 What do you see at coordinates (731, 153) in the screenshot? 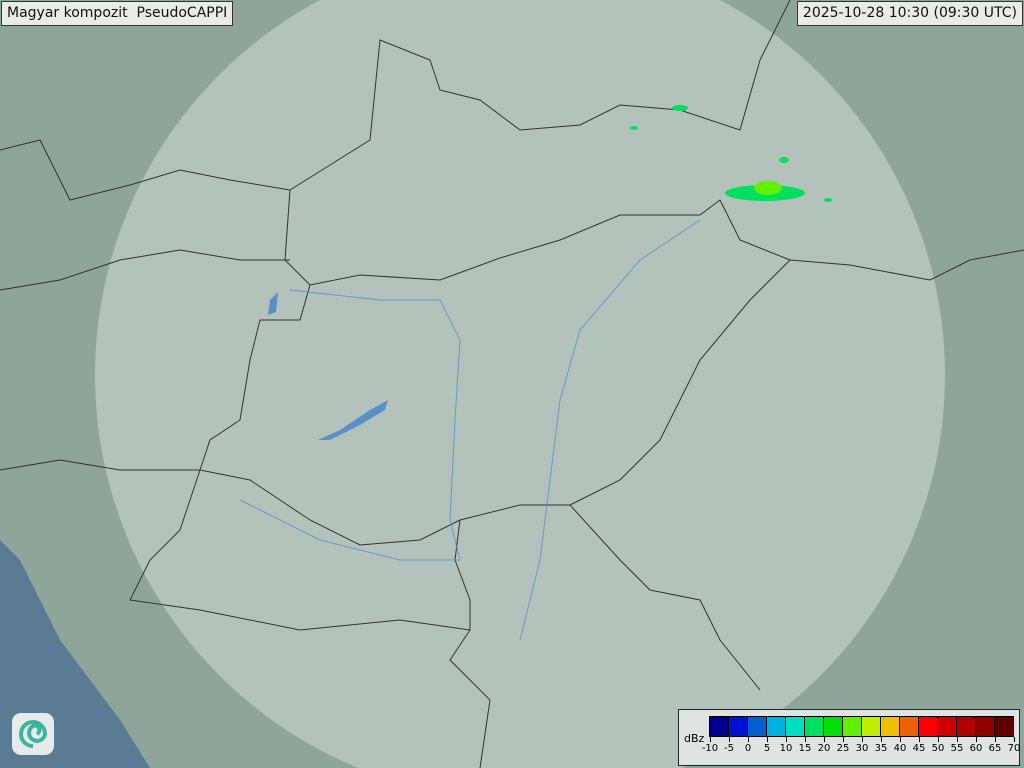
I see `radar-echoes` at bounding box center [731, 153].